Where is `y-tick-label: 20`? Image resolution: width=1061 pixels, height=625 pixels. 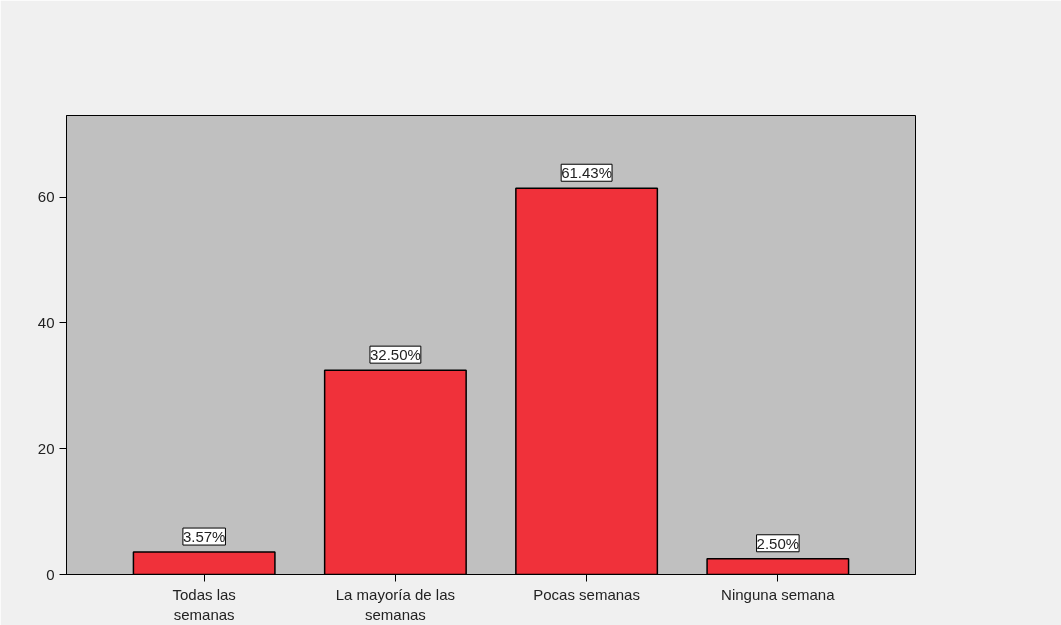 y-tick-label: 20 is located at coordinates (46, 448).